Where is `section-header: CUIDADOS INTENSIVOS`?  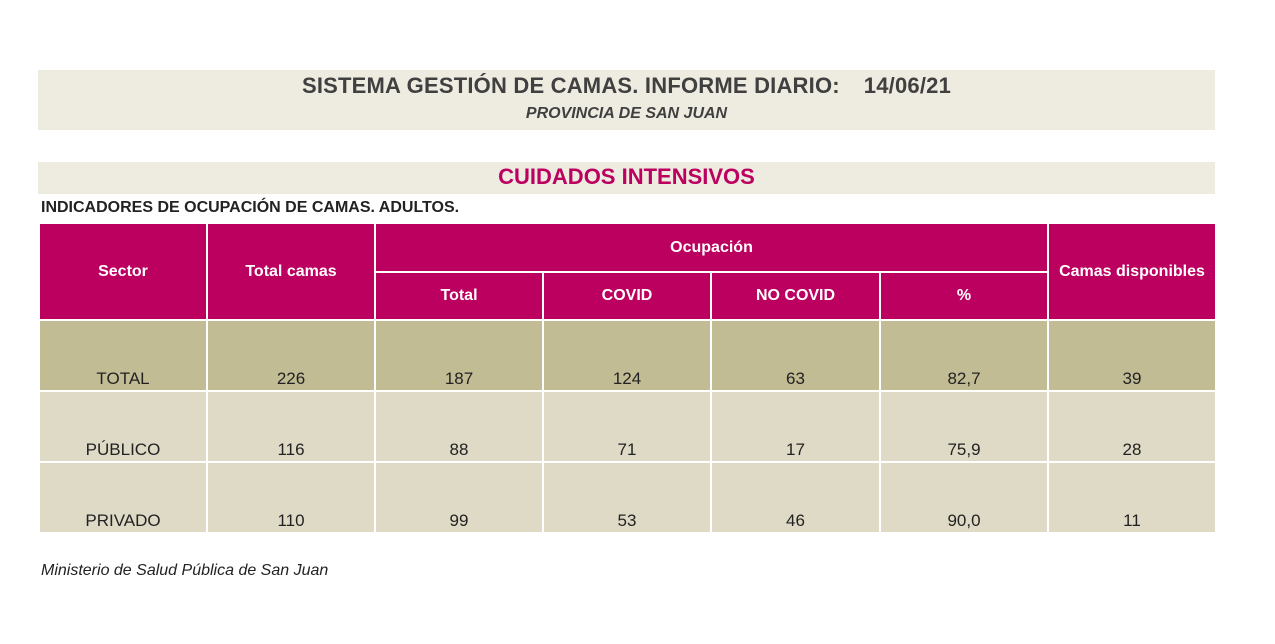
section-header: CUIDADOS INTENSIVOS is located at coordinates (626, 178).